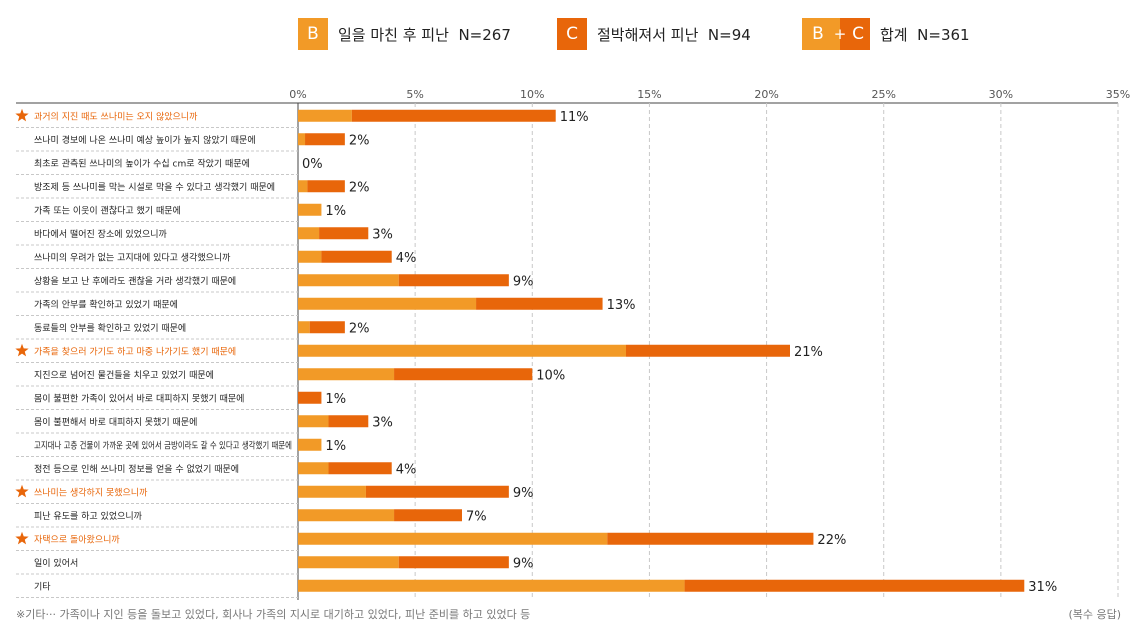  I want to click on category-label: 상황을 보고 난 후에라도 괜찮을 거라 생각했기 때문에, so click(135, 281).